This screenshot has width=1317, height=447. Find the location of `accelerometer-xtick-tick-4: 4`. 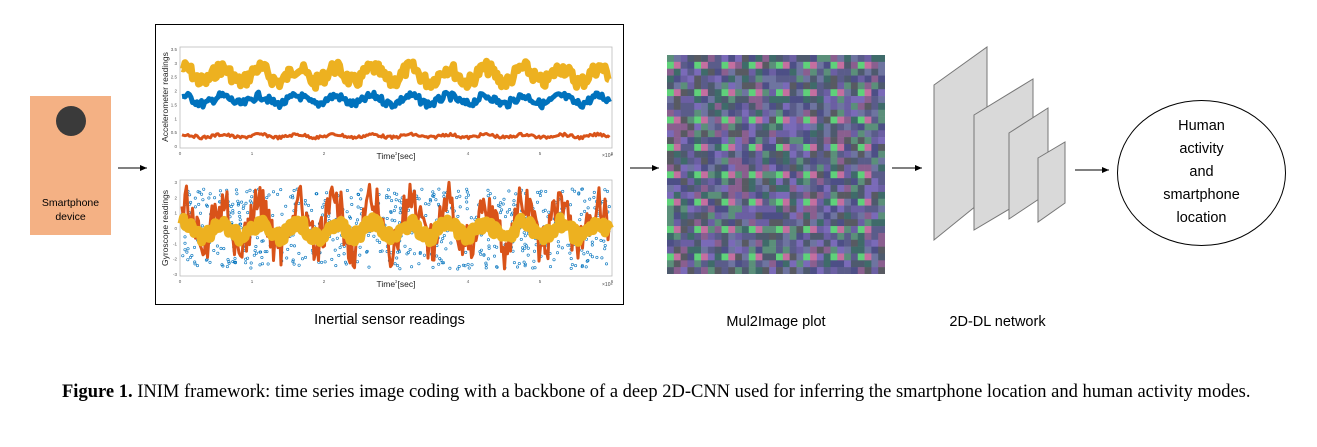

accelerometer-xtick-tick-4: 4 is located at coordinates (468, 153).